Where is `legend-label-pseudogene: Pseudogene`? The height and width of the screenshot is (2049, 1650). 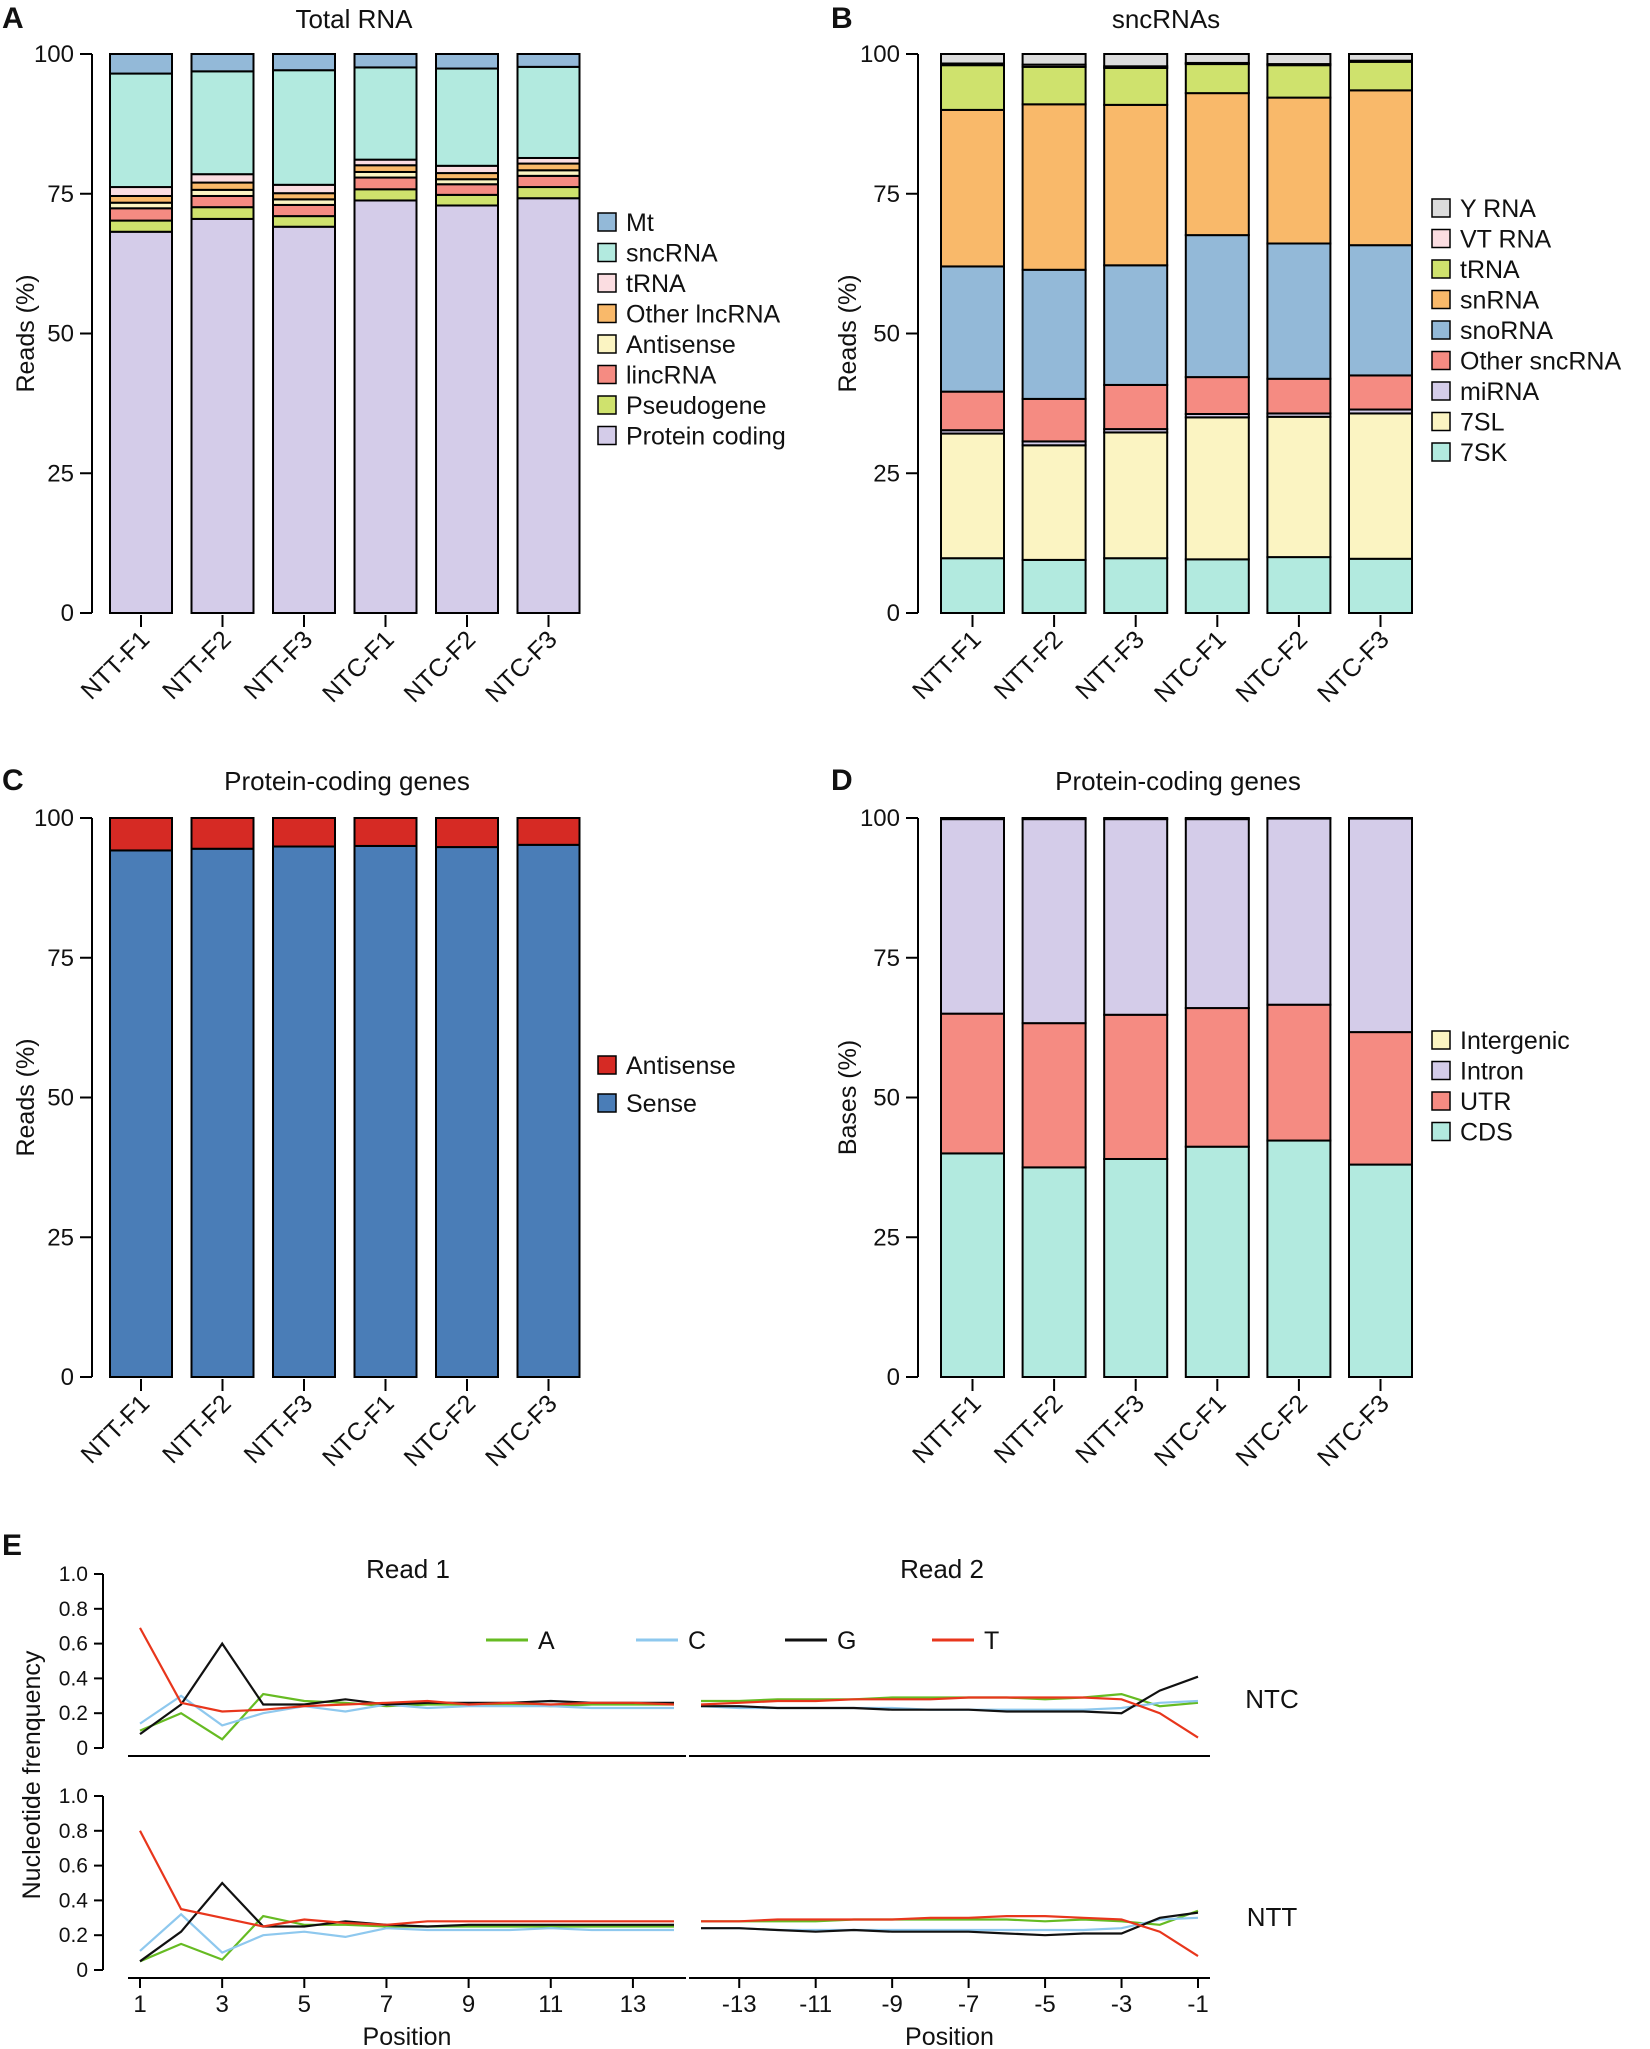
legend-label-pseudogene: Pseudogene is located at coordinates (696, 406).